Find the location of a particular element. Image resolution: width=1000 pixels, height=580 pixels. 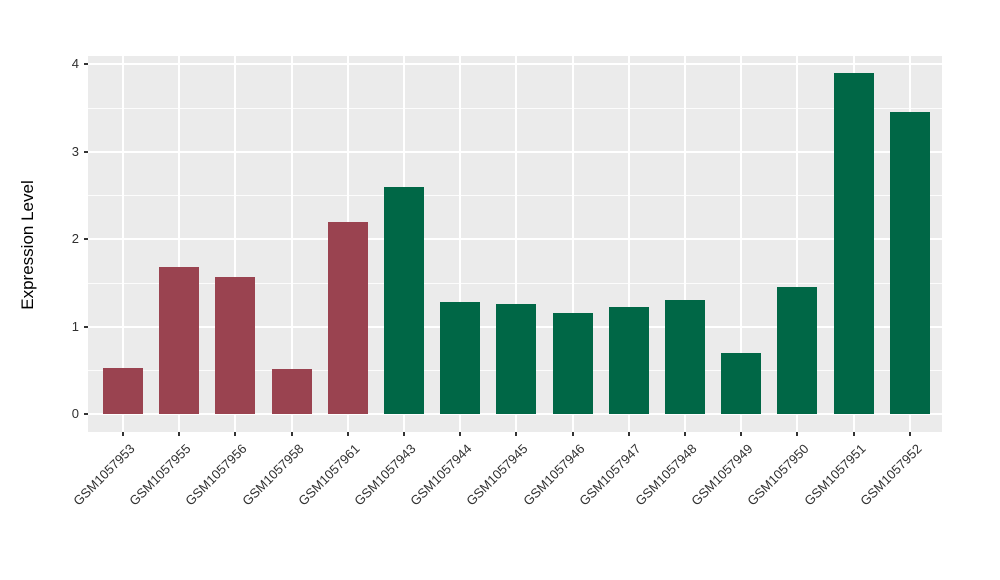

y-tick-label: 3 is located at coordinates (75, 151).